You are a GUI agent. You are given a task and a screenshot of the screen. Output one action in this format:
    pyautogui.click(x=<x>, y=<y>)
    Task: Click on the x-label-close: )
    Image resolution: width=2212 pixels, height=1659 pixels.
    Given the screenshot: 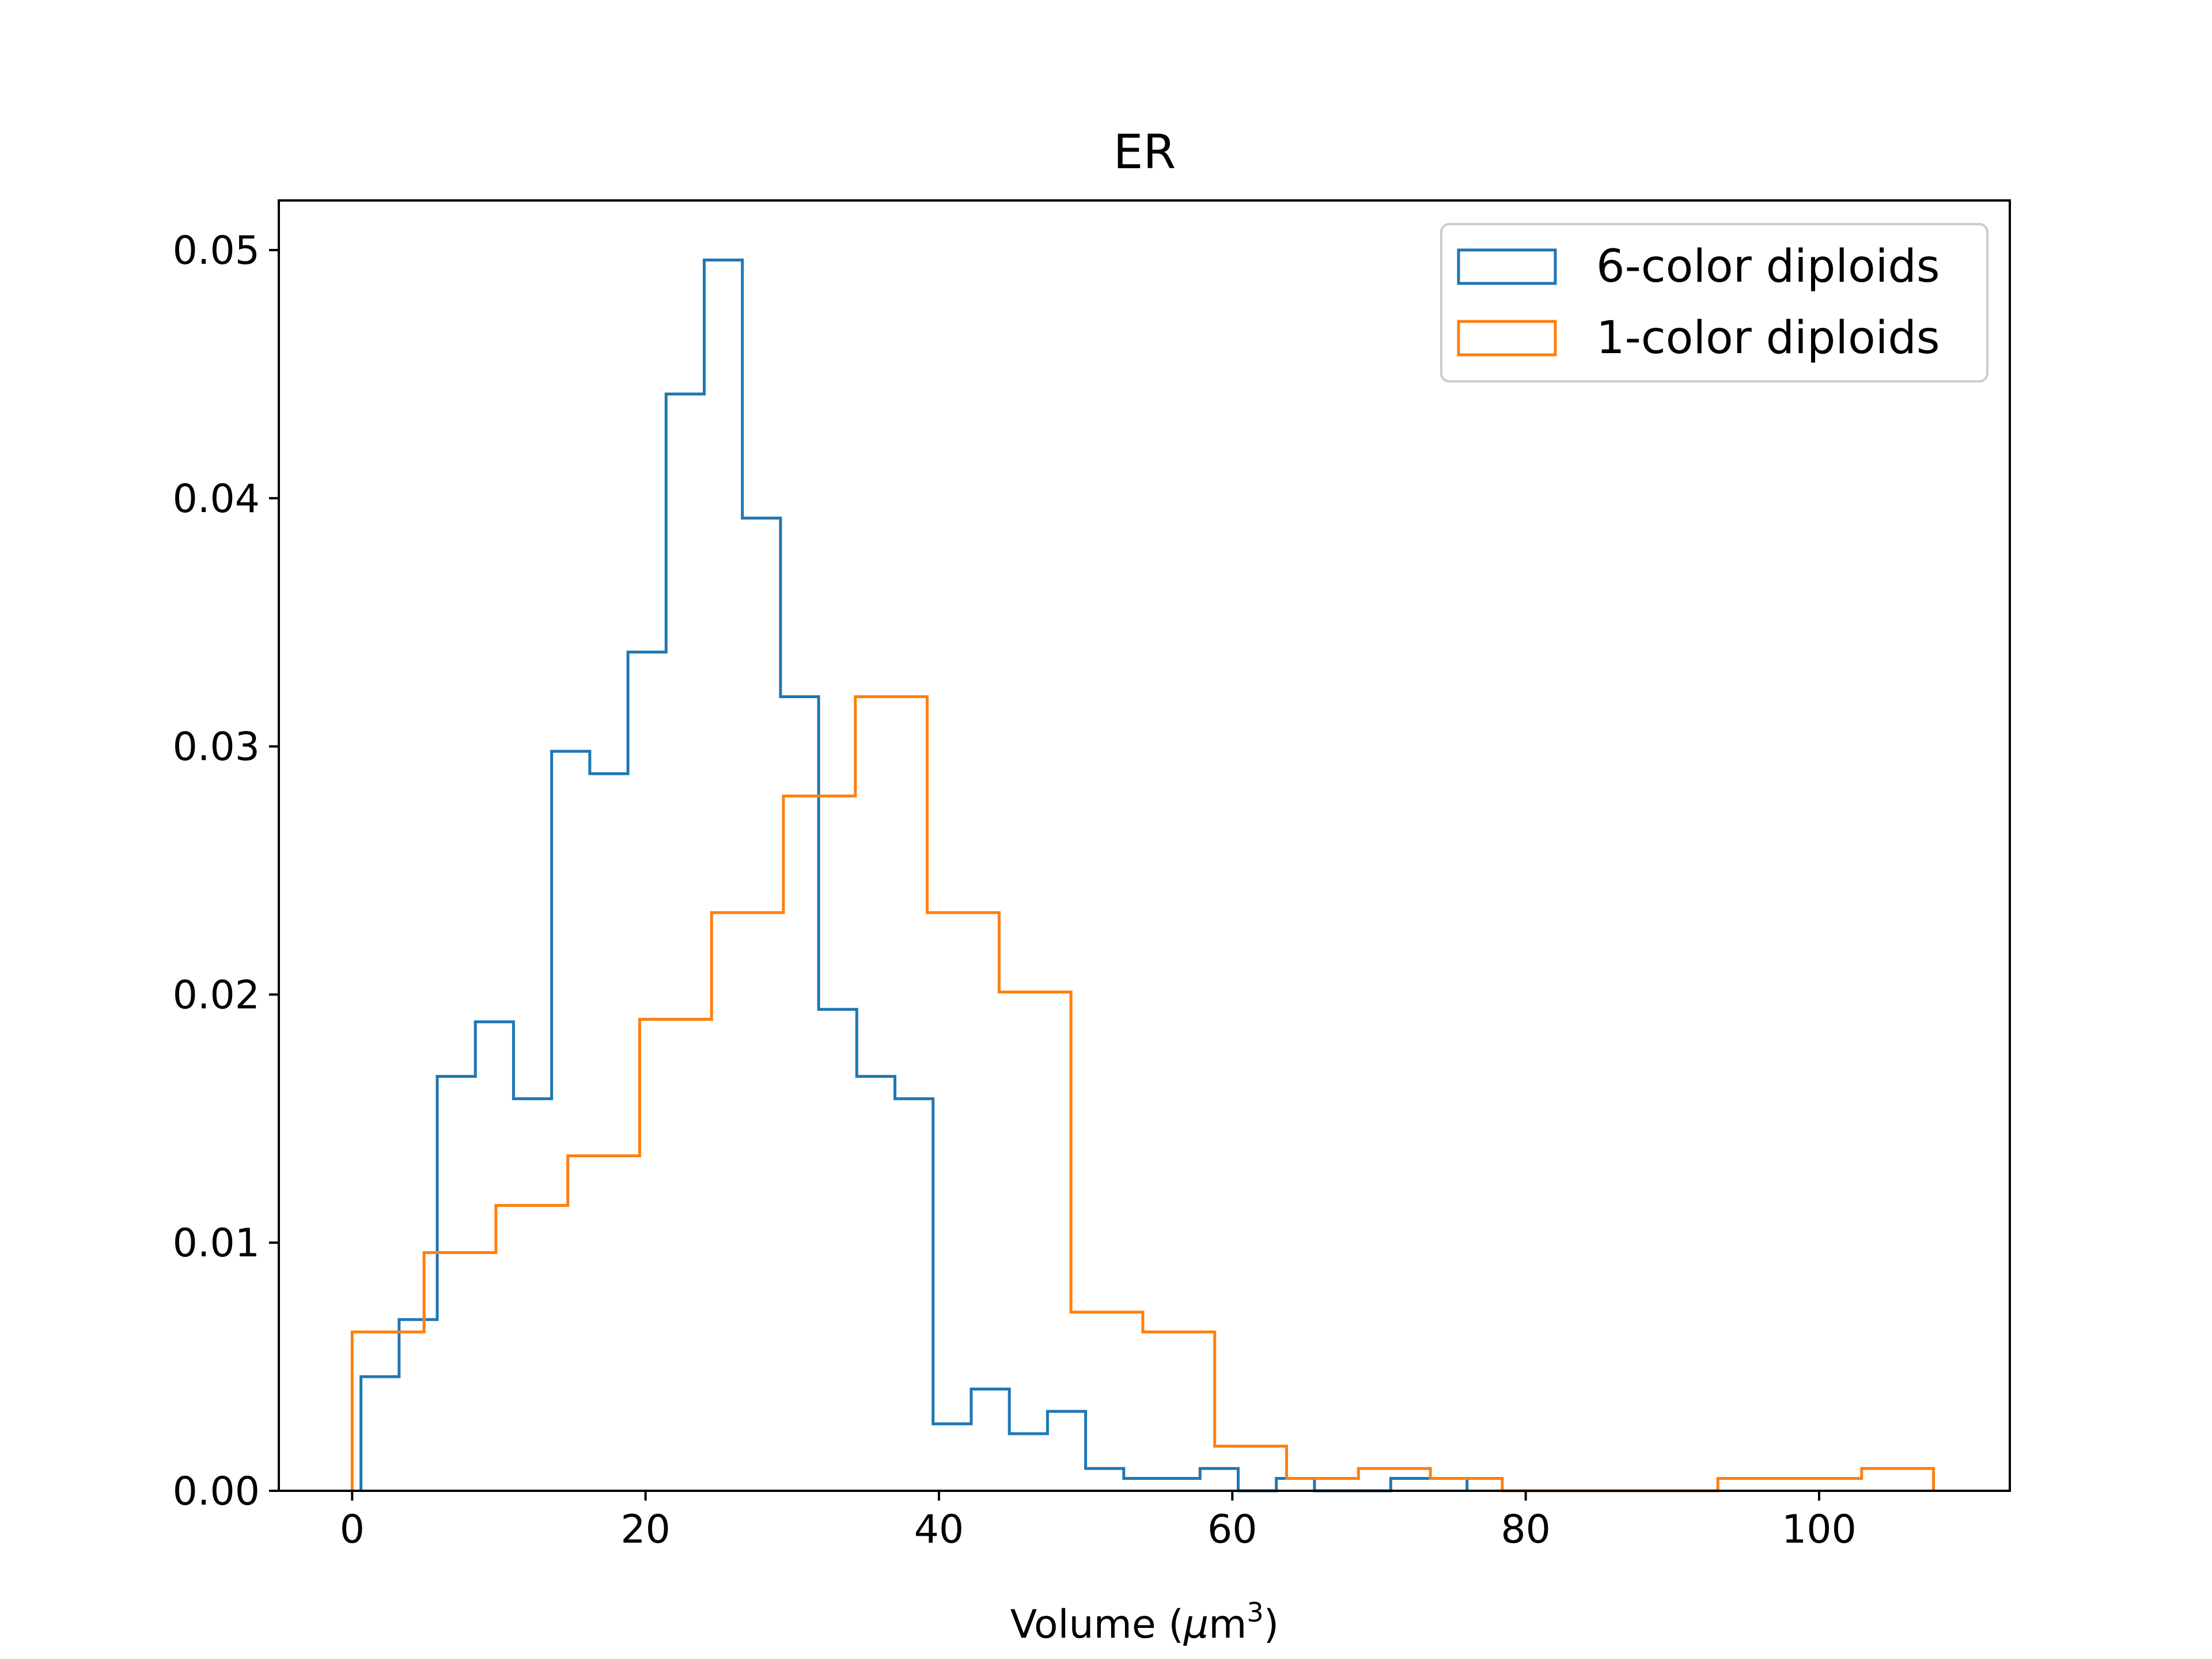 What is the action you would take?
    pyautogui.click(x=1271, y=1624)
    